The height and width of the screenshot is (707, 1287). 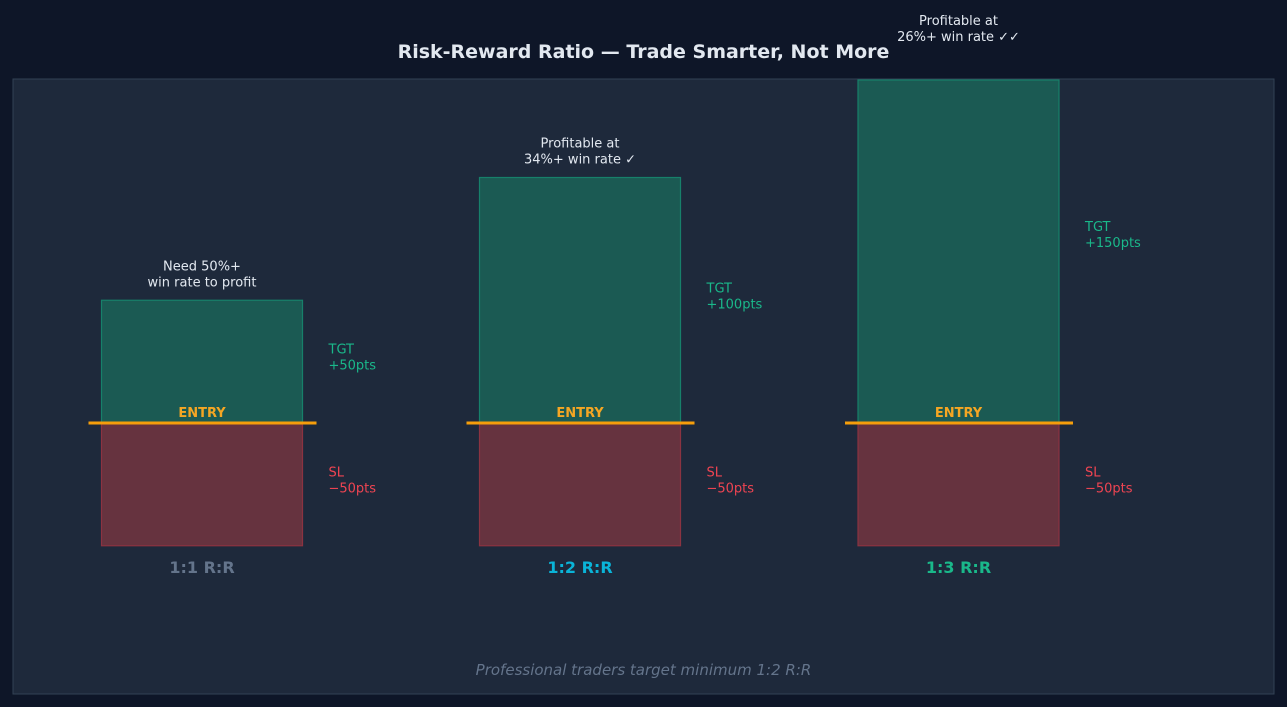 What do you see at coordinates (731, 480) in the screenshot?
I see `stop-label-1-2: SL −50pts` at bounding box center [731, 480].